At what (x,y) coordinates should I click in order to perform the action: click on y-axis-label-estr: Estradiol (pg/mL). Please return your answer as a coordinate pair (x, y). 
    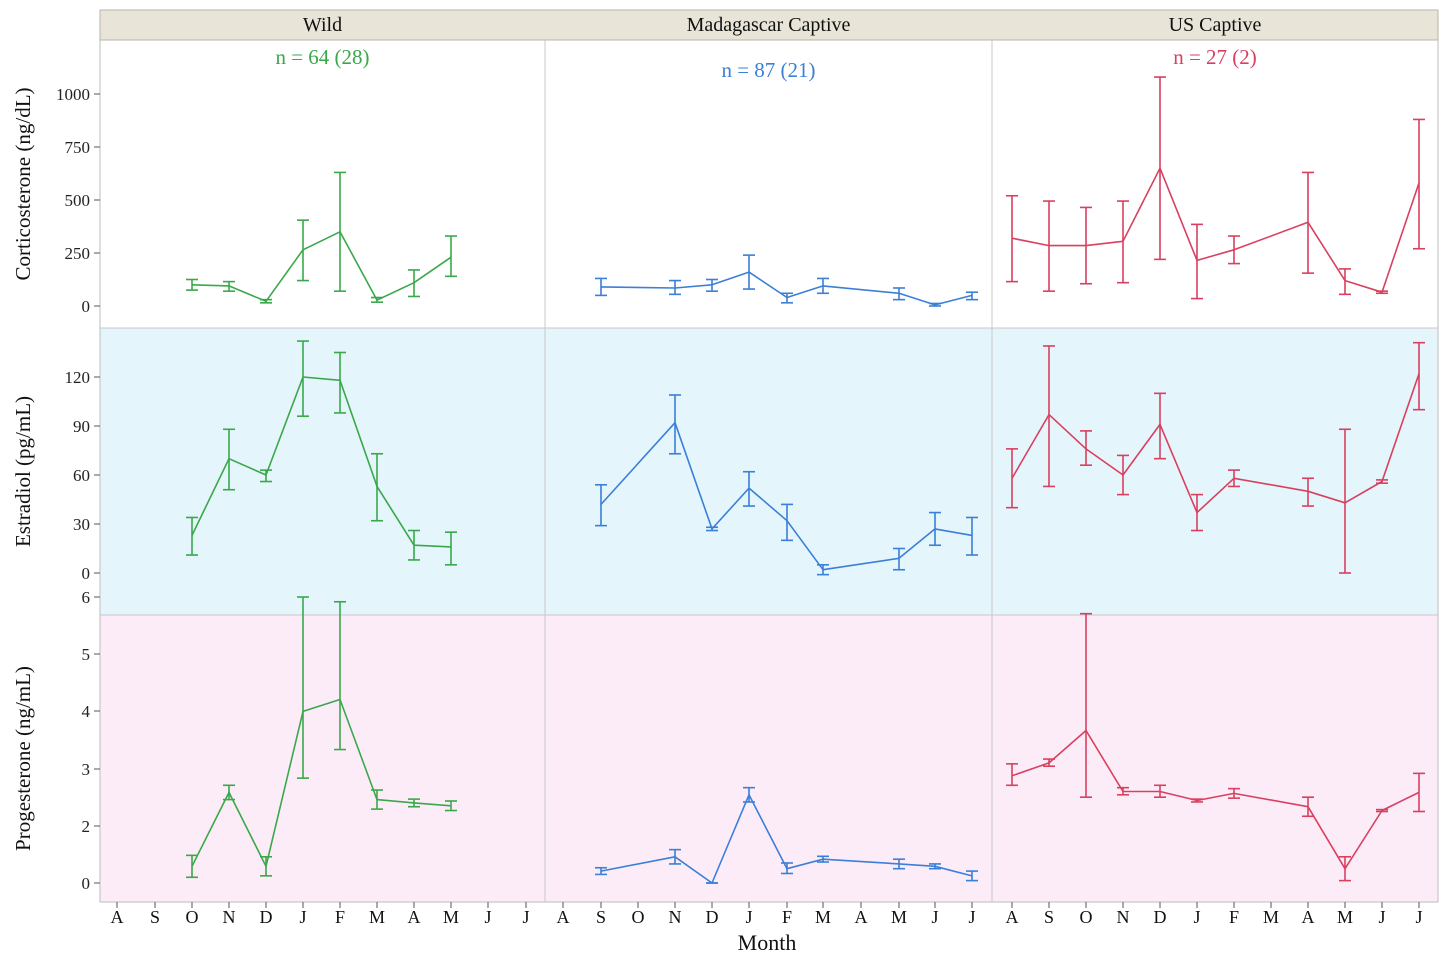
    Looking at the image, I should click on (23, 471).